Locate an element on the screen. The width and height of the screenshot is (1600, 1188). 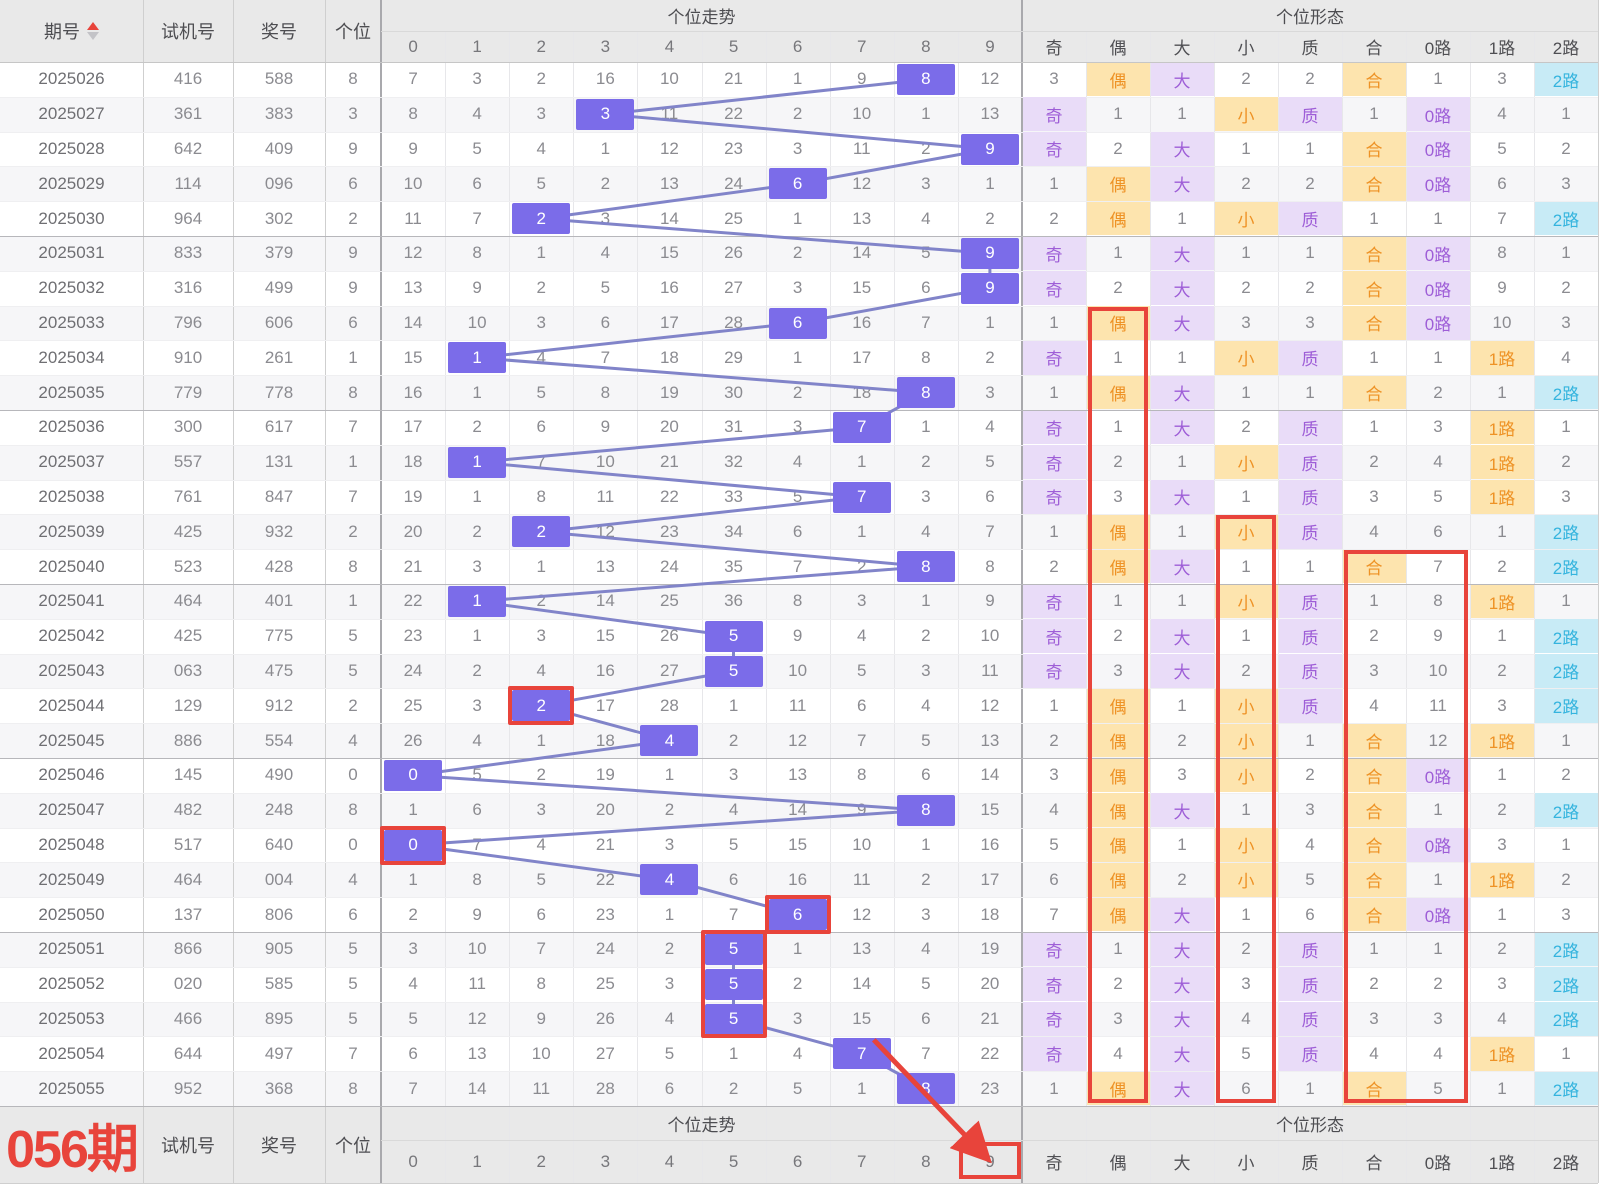
test-number-cell: 361 is located at coordinates (188, 114).